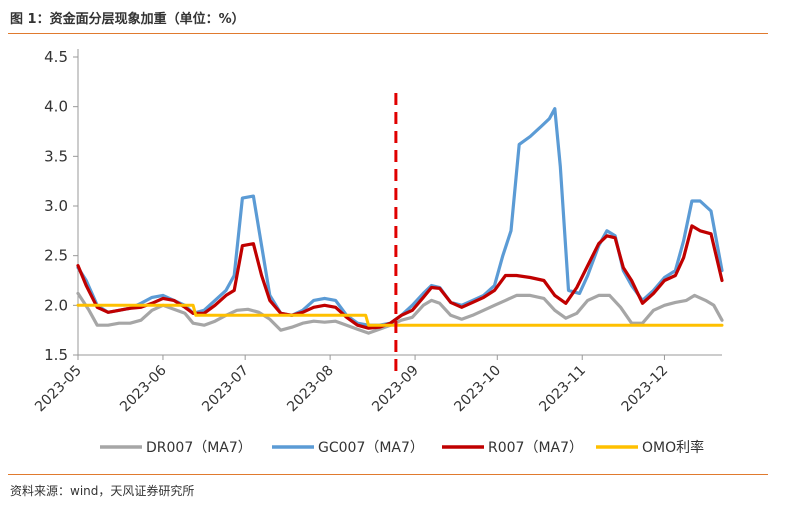  I want to click on y-tick-label: 2.5, so click(56, 256).